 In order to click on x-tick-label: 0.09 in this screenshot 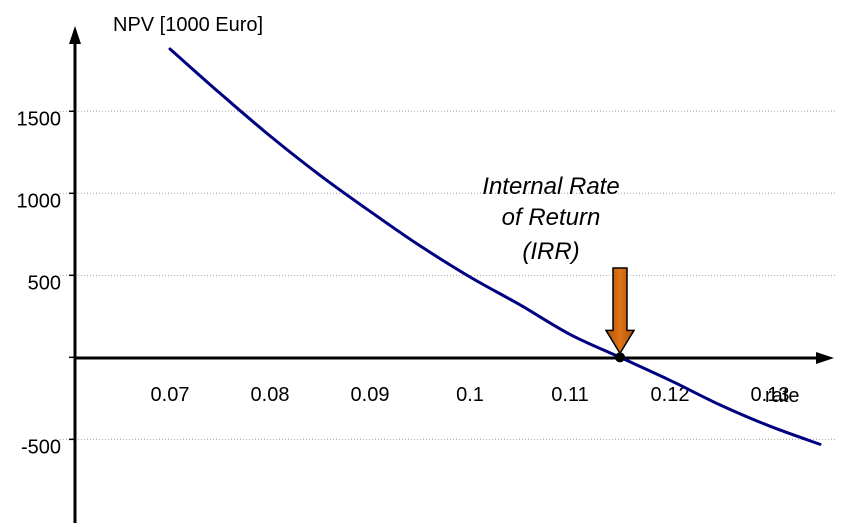, I will do `click(370, 395)`.